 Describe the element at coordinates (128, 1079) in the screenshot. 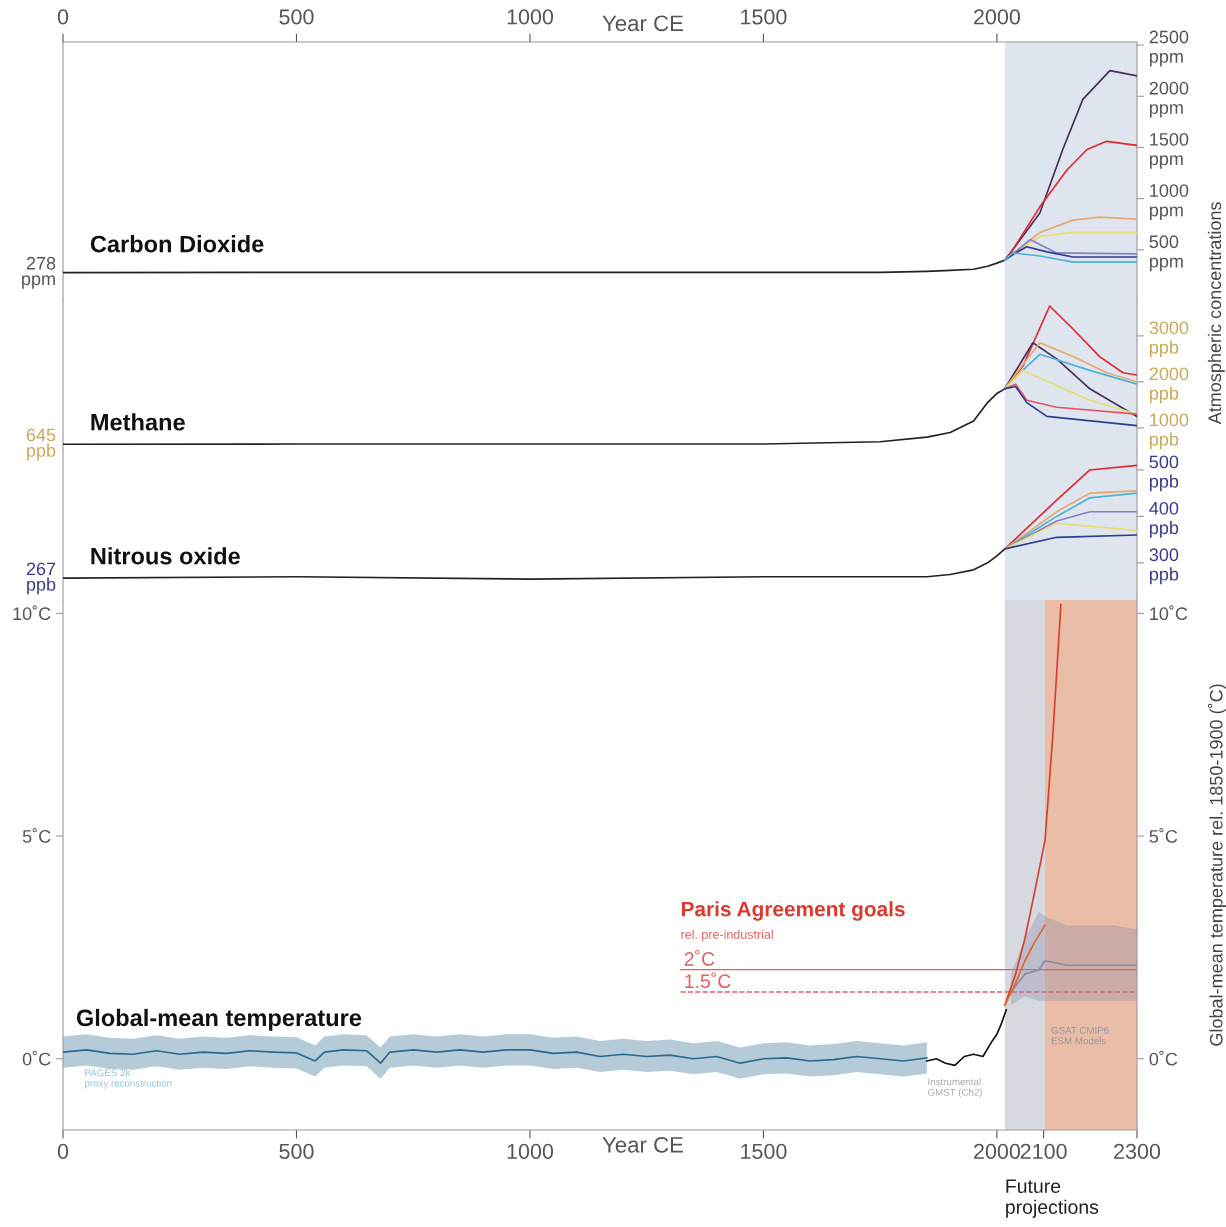

I see `annotation: PAGES 2k proxy reconstruction` at that location.